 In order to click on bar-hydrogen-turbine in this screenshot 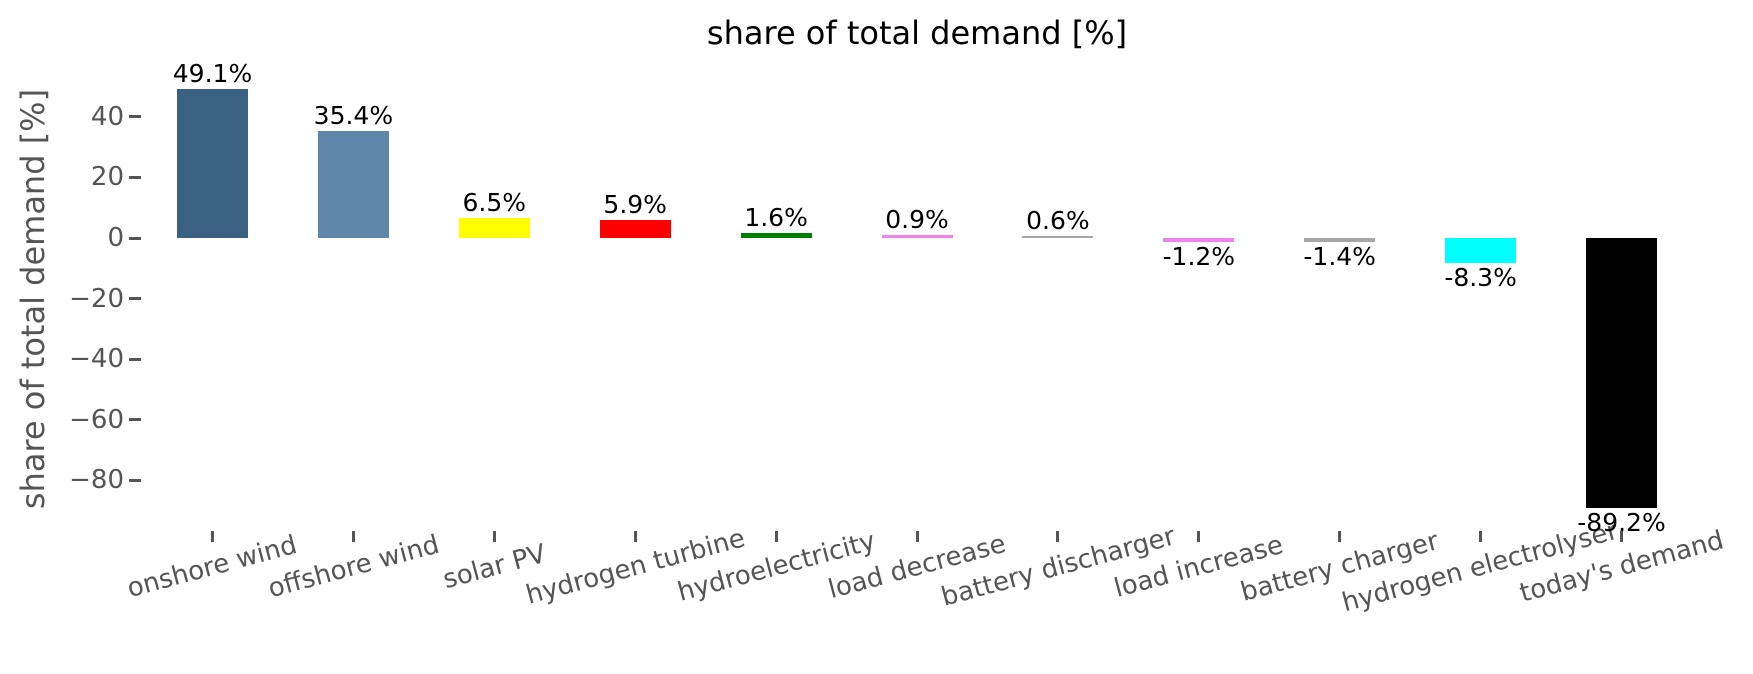, I will do `click(635, 229)`.